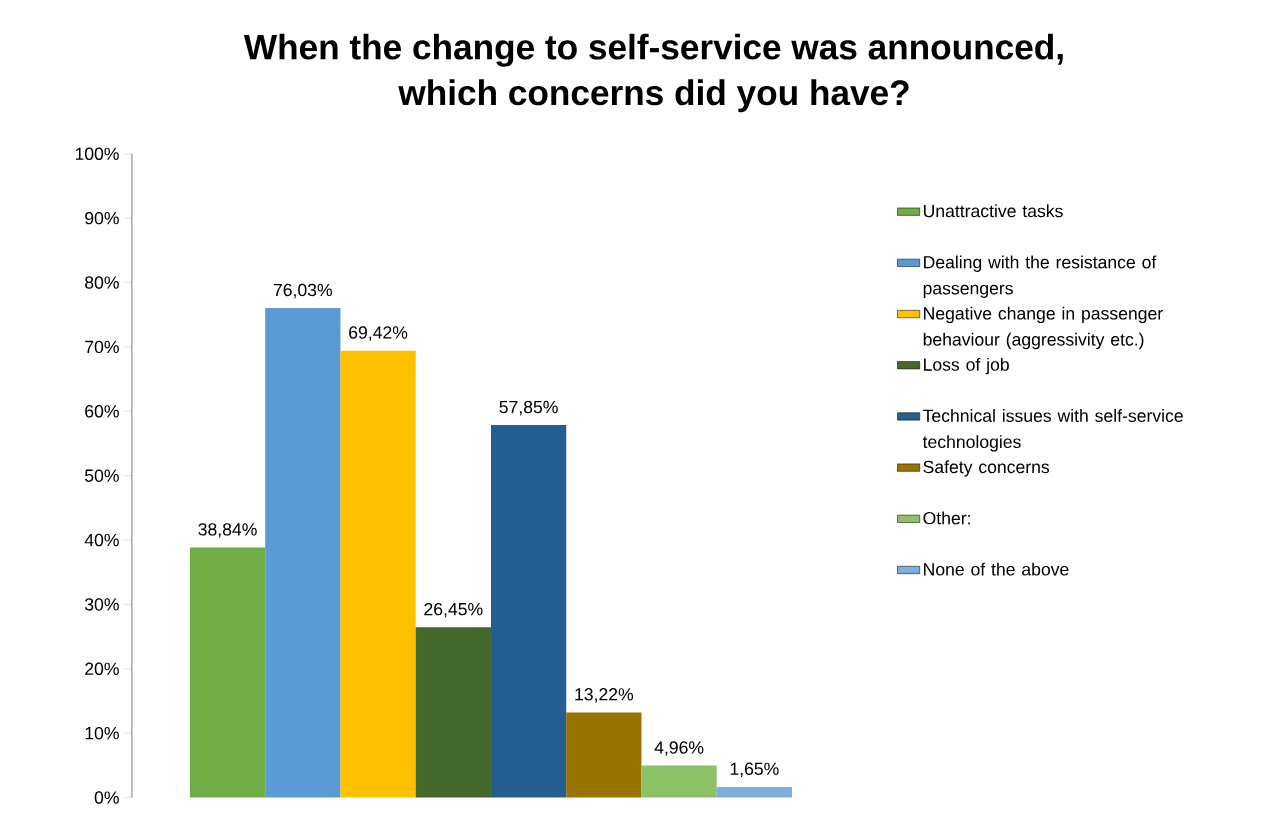 The width and height of the screenshot is (1281, 821). I want to click on y-tick-label: 40%, so click(101, 540).